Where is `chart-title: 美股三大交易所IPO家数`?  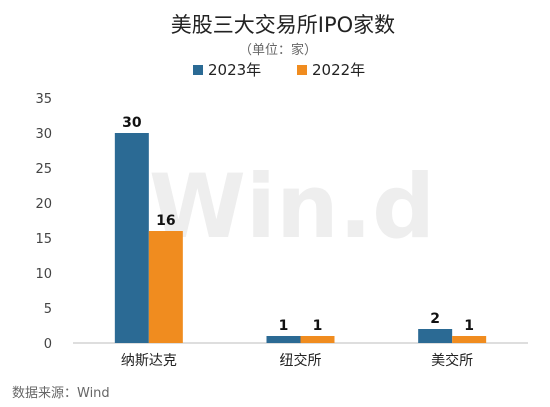
chart-title: 美股三大交易所IPO家数 is located at coordinates (283, 25).